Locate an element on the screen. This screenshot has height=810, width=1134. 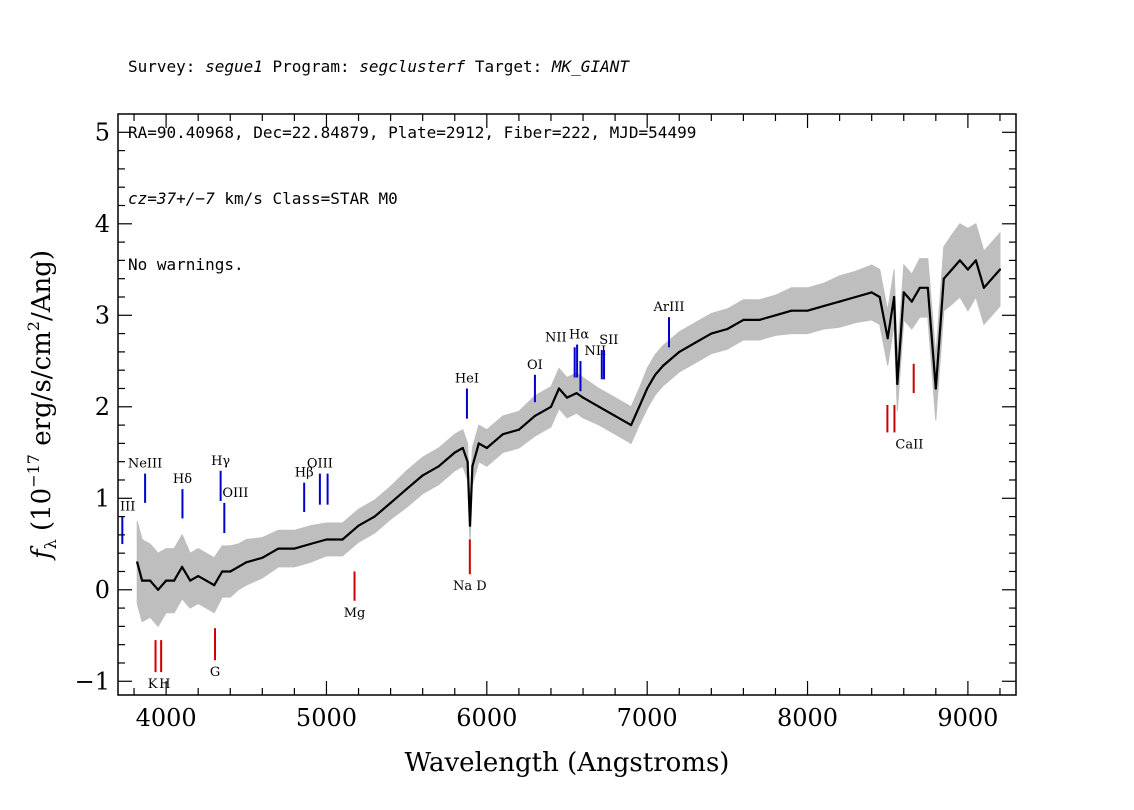
spectral-line-label: Hα is located at coordinates (579, 335).